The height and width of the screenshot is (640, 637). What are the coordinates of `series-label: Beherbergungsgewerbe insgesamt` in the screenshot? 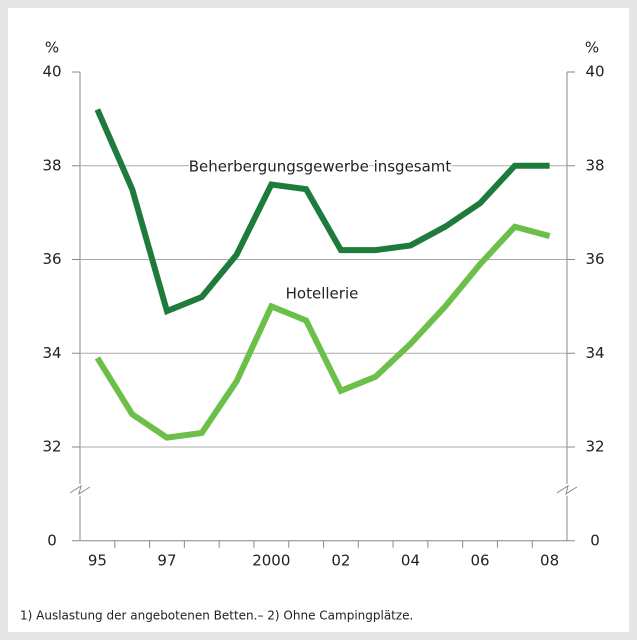 It's located at (320, 167).